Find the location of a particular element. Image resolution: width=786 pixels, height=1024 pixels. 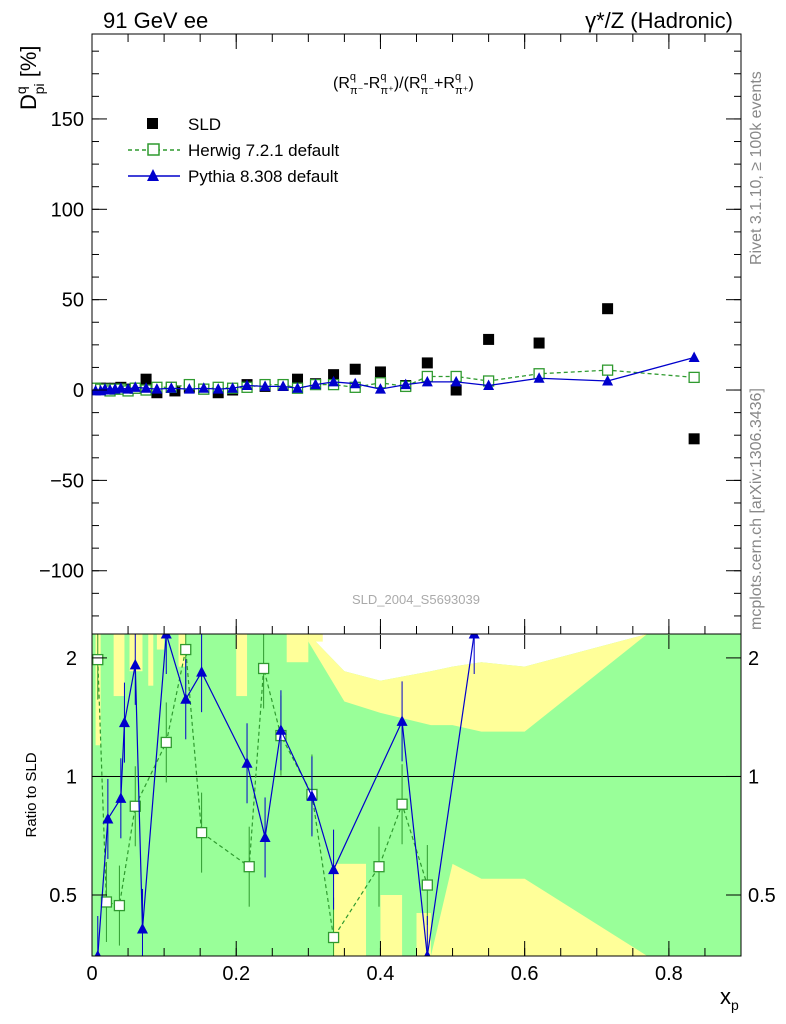

main-ytick-label: 50 is located at coordinates (73, 301).